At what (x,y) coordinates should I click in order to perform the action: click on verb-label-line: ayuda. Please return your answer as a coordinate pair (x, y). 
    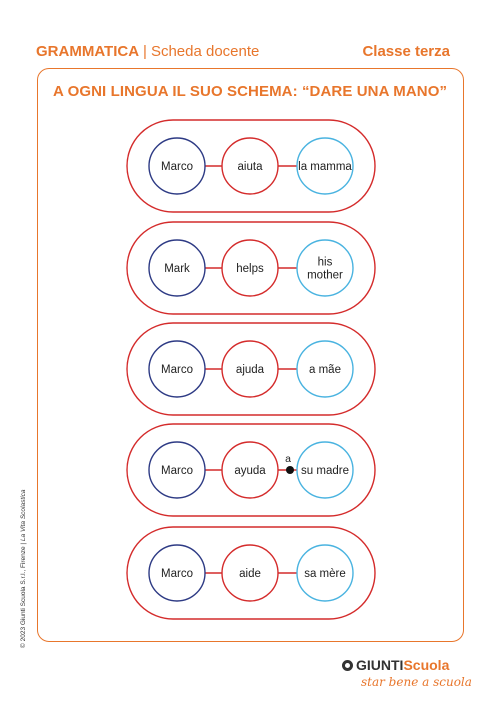
    Looking at the image, I should click on (250, 471).